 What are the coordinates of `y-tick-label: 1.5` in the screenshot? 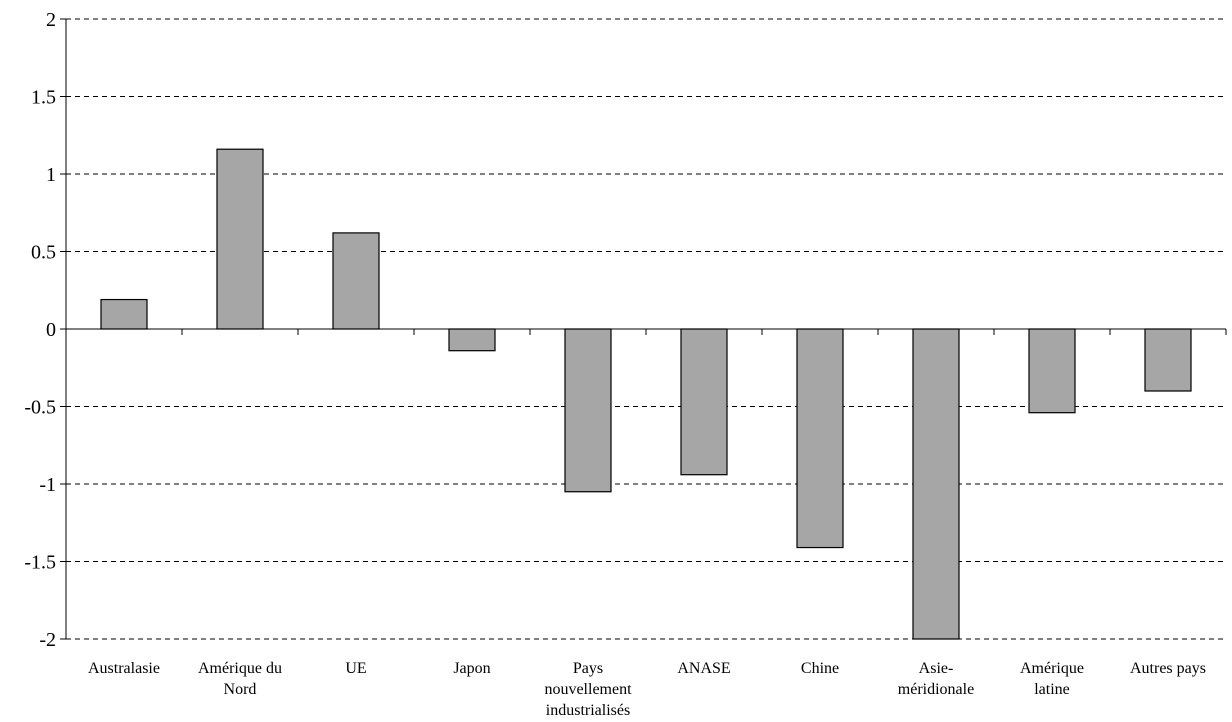 It's located at (43, 98).